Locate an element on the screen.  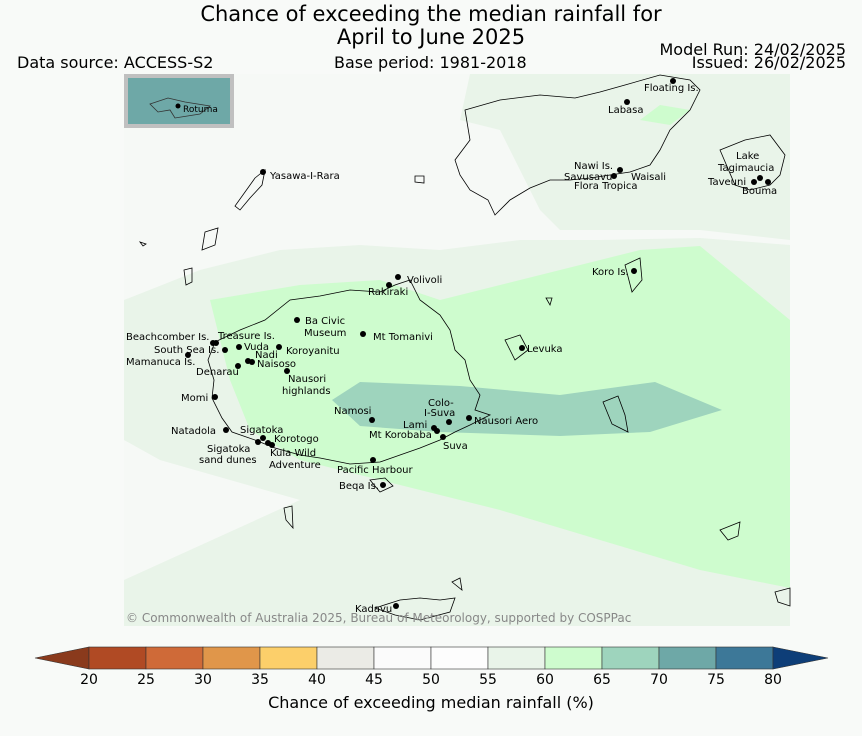
marker-koro is located at coordinates (634, 271).